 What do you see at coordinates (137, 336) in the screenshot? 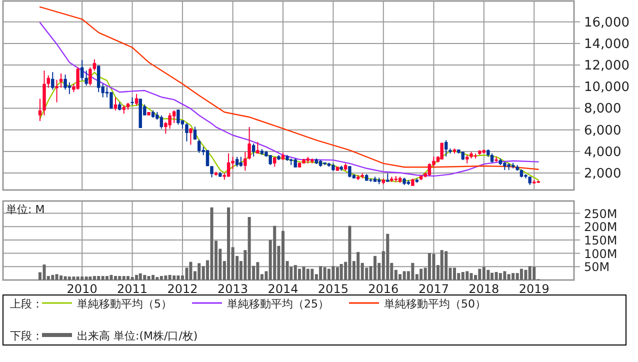
I see `legend-label: 出来高 単位:(M株/口/枚)` at bounding box center [137, 336].